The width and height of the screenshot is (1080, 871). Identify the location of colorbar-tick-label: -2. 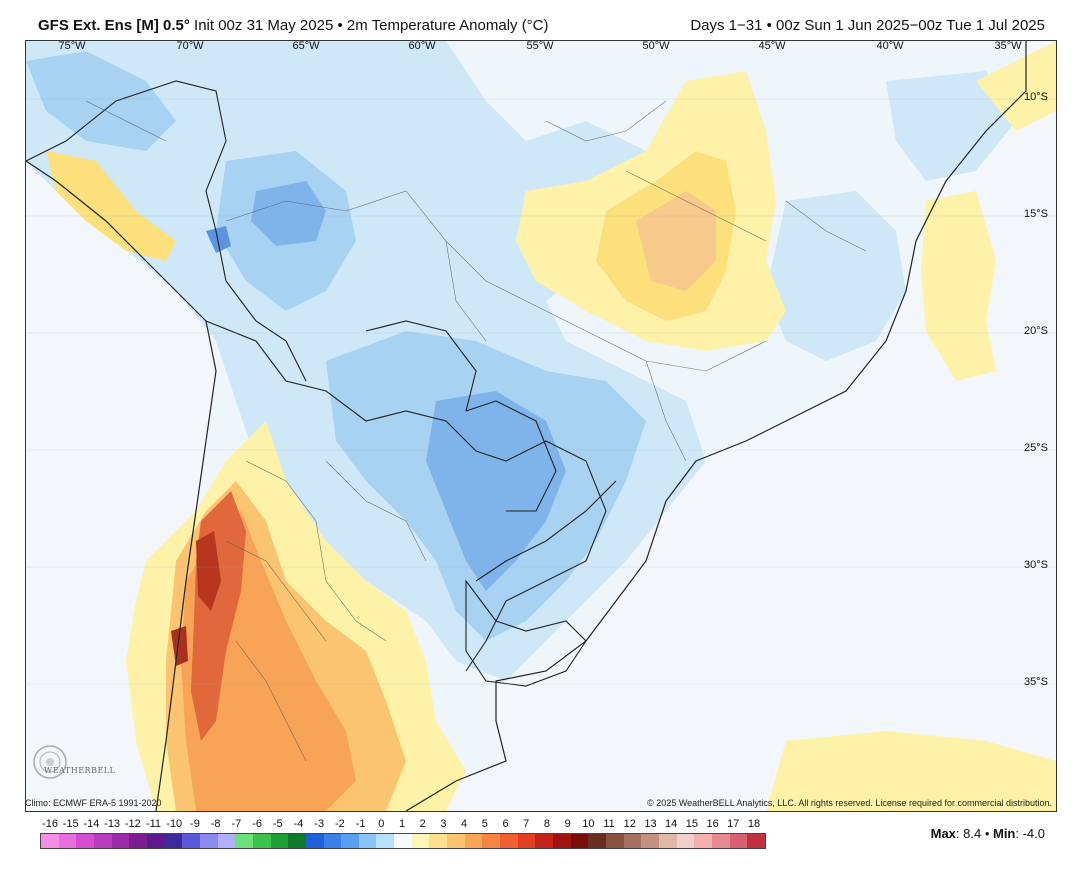
(339, 824).